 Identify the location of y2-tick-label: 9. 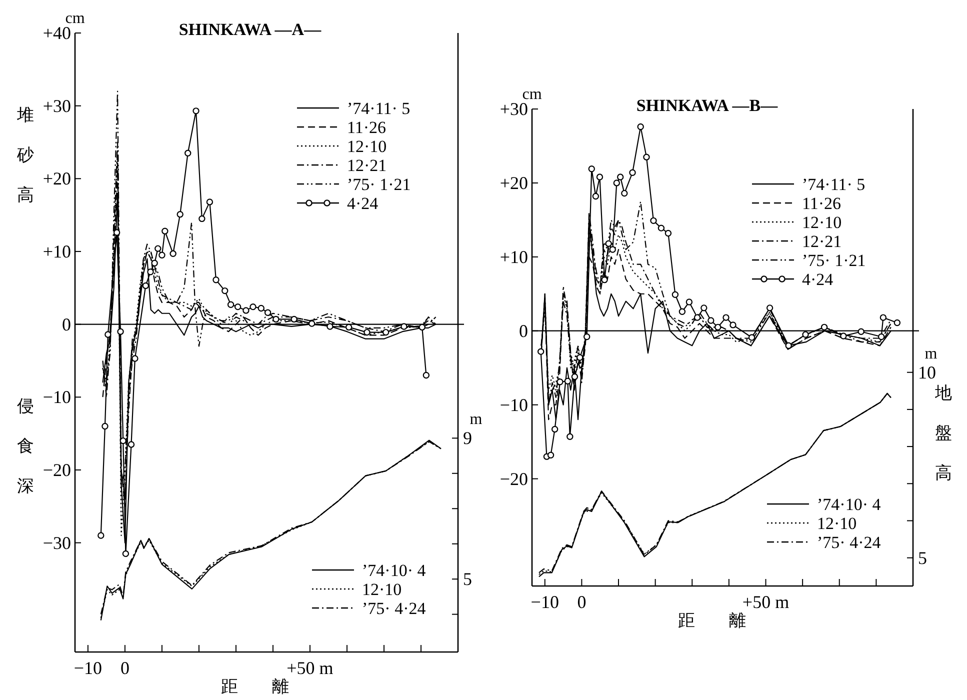
(467, 438).